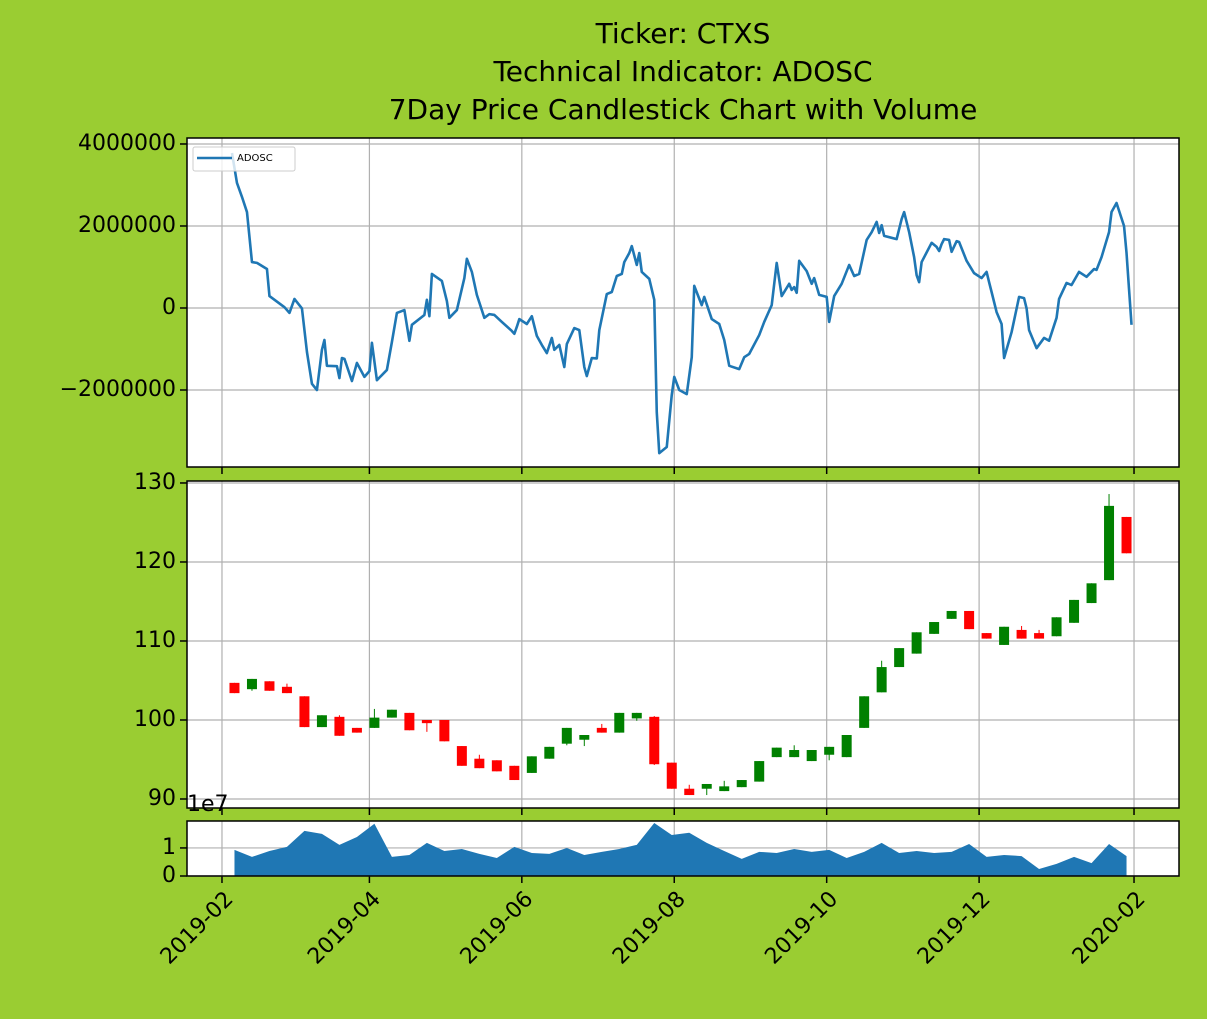  Describe the element at coordinates (801, 928) in the screenshot. I see `x-tick-label: 2019-10` at that location.